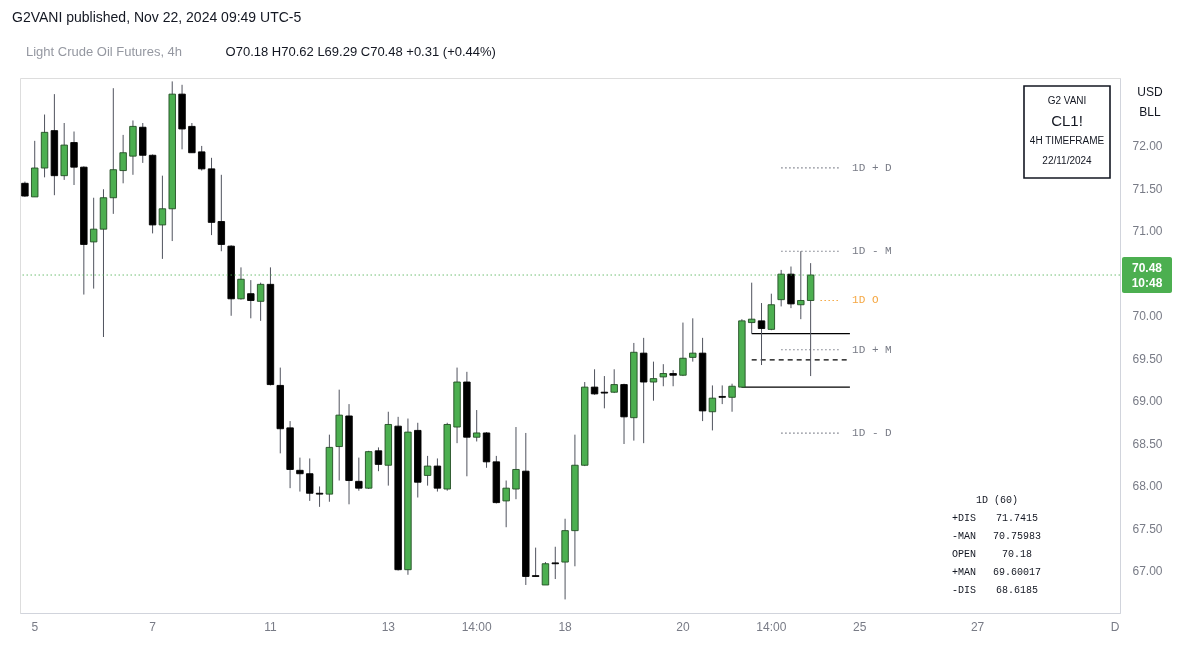 This screenshot has width=1200, height=655. I want to click on x-tick-label: 7, so click(153, 626).